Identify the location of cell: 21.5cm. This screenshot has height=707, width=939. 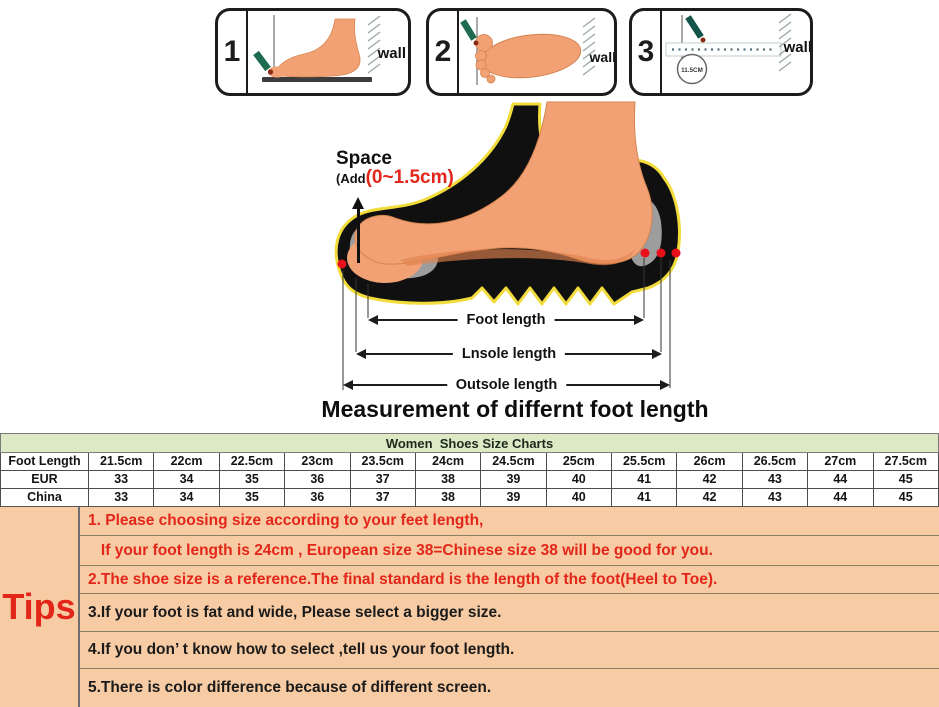
(121, 461).